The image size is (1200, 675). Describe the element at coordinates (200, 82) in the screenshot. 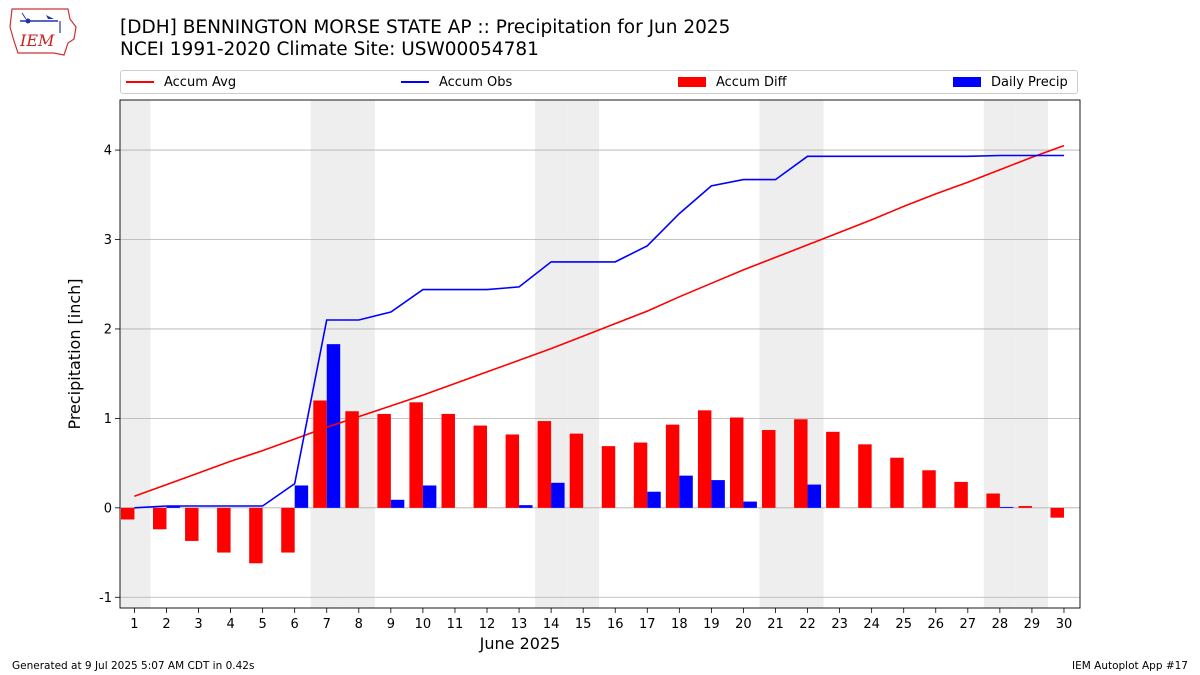

I see `legend-label-accum-avg: Accum Avg` at that location.